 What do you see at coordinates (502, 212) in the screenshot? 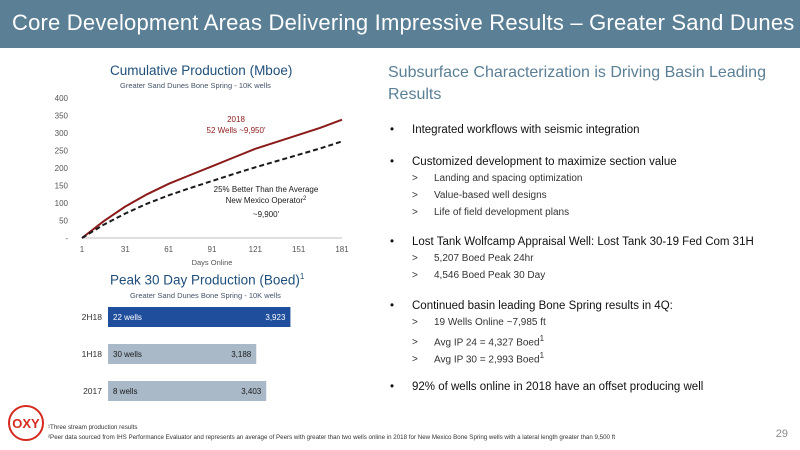
I see `sub-bullet-text: Life of field development plans` at bounding box center [502, 212].